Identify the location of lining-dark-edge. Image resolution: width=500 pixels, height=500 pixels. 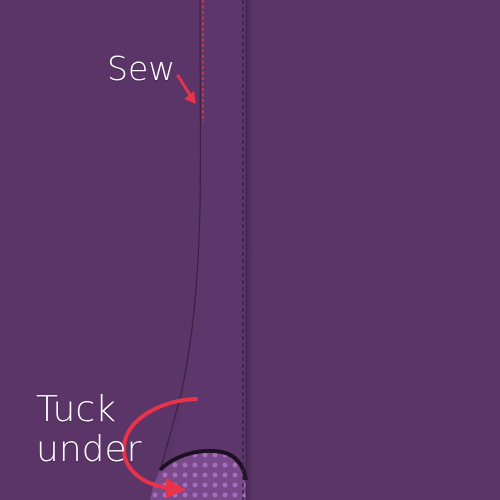
(203, 464).